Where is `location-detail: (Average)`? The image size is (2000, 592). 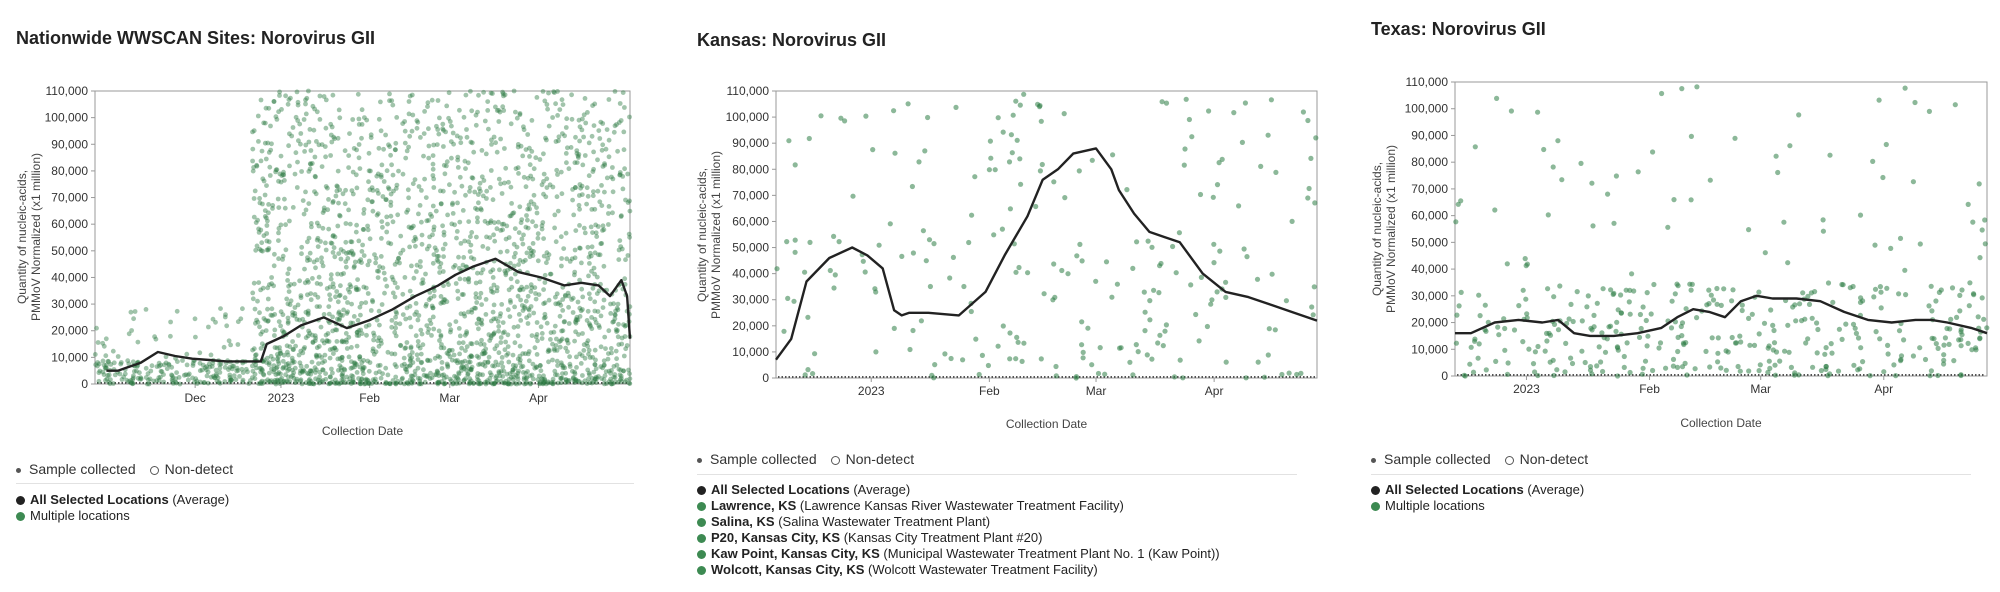 location-detail: (Average) is located at coordinates (882, 489).